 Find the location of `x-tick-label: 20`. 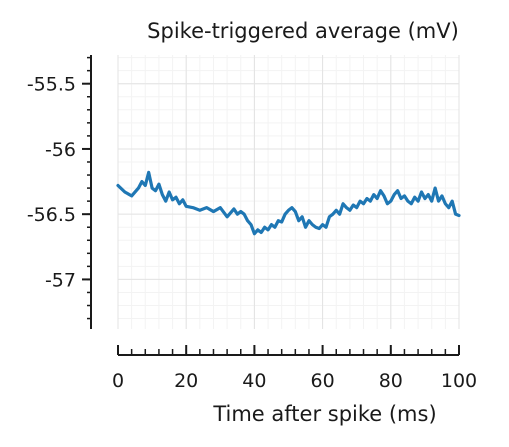

x-tick-label: 20 is located at coordinates (186, 381).